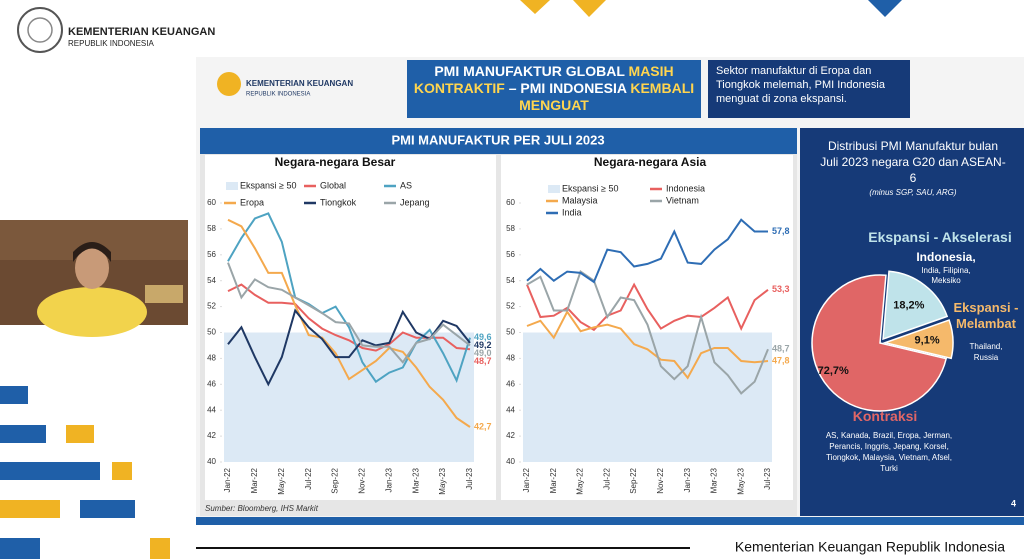 The height and width of the screenshot is (559, 1024). Describe the element at coordinates (833, 371) in the screenshot. I see `pie-label: 72,7%` at that location.